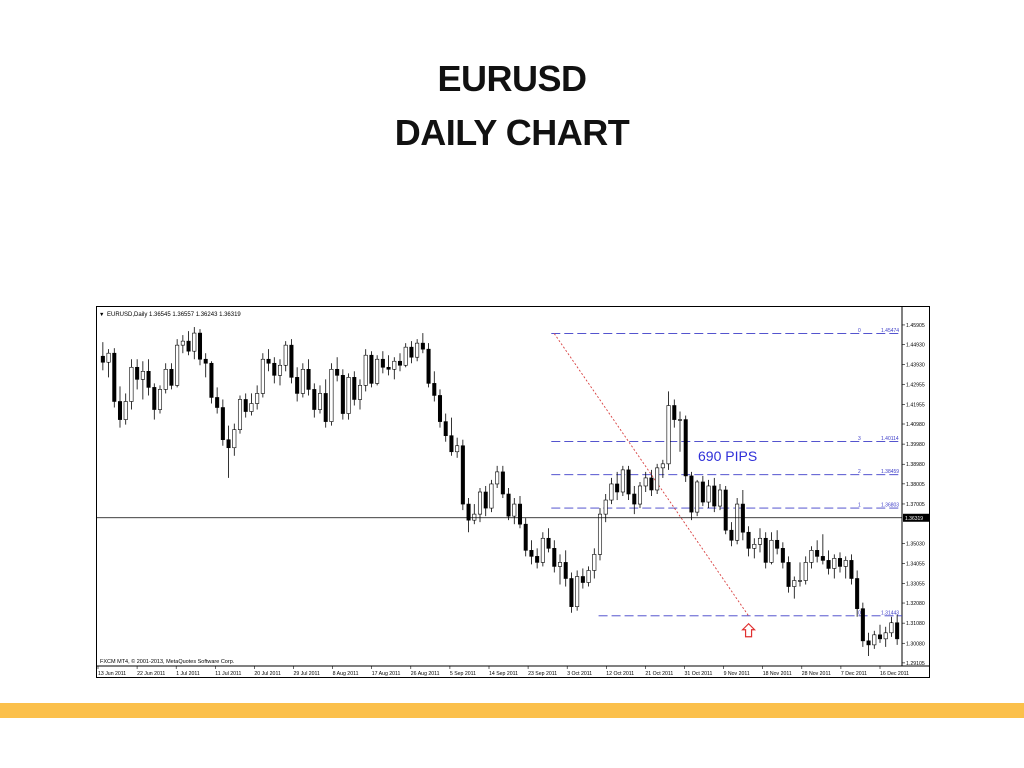  Describe the element at coordinates (890, 506) in the screenshot. I see `fib-level-label: 1.36803` at that location.